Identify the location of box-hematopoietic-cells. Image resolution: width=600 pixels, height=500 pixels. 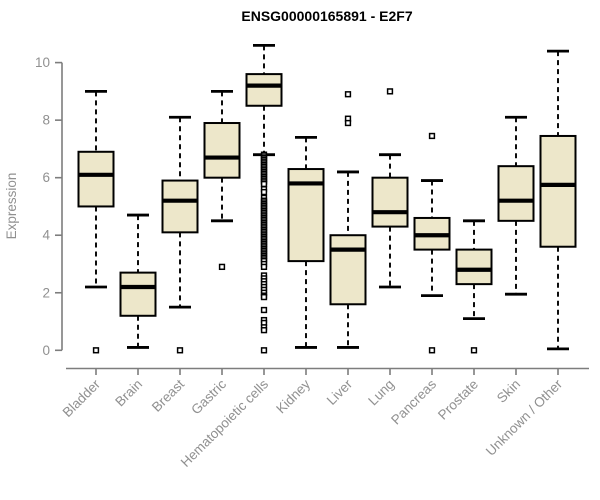
(264, 198).